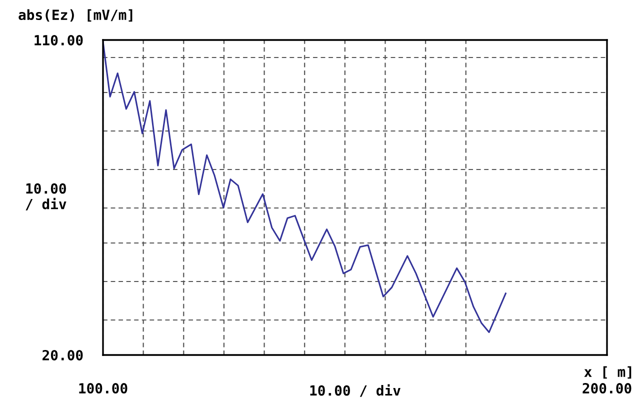 This screenshot has width=644, height=402. Describe the element at coordinates (608, 372) in the screenshot. I see `text: x [ m]` at that location.